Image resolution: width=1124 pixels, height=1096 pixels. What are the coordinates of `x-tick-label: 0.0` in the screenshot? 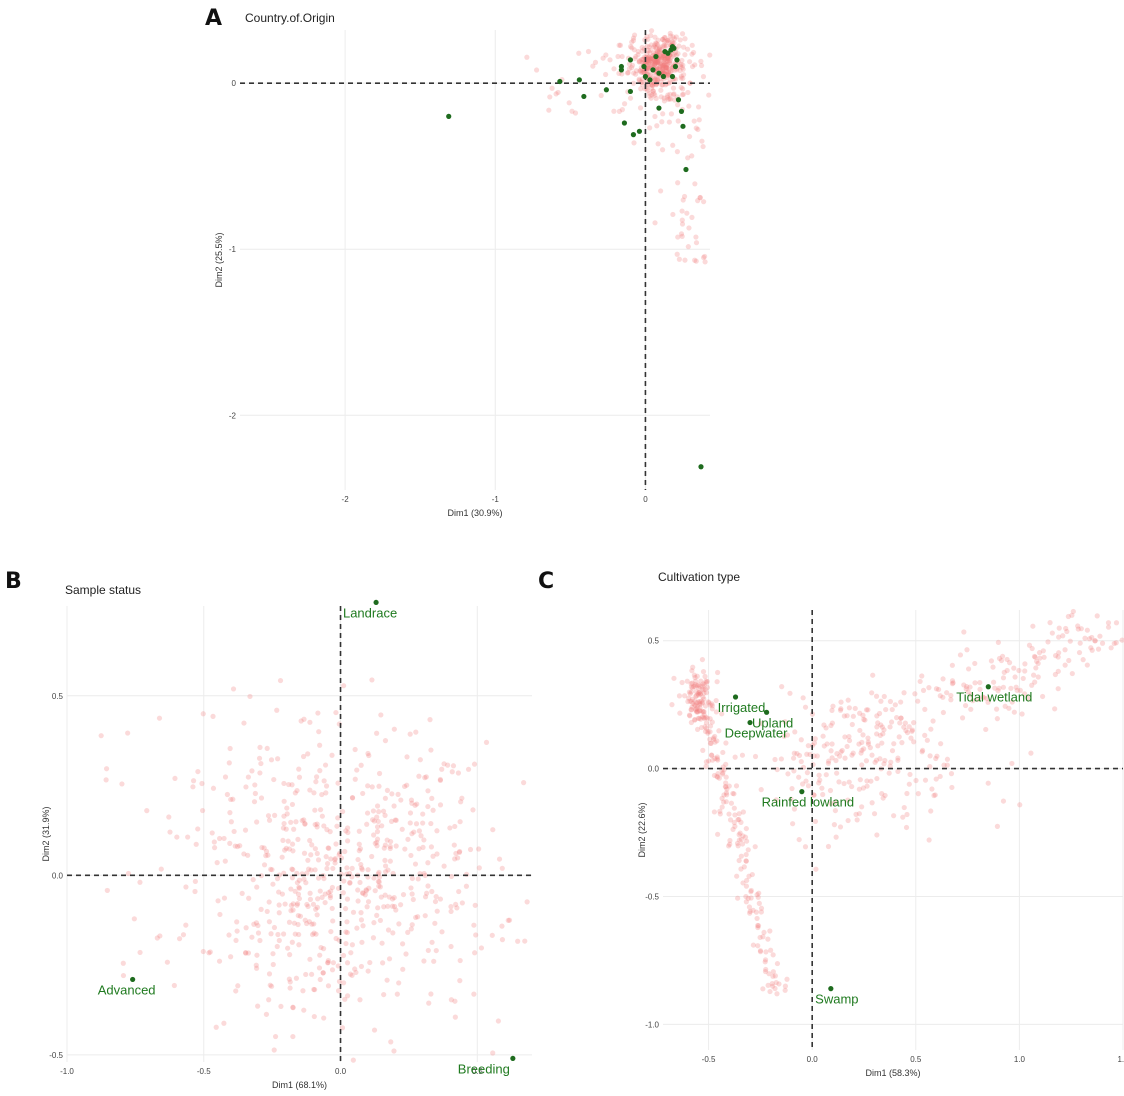 It's located at (341, 1071).